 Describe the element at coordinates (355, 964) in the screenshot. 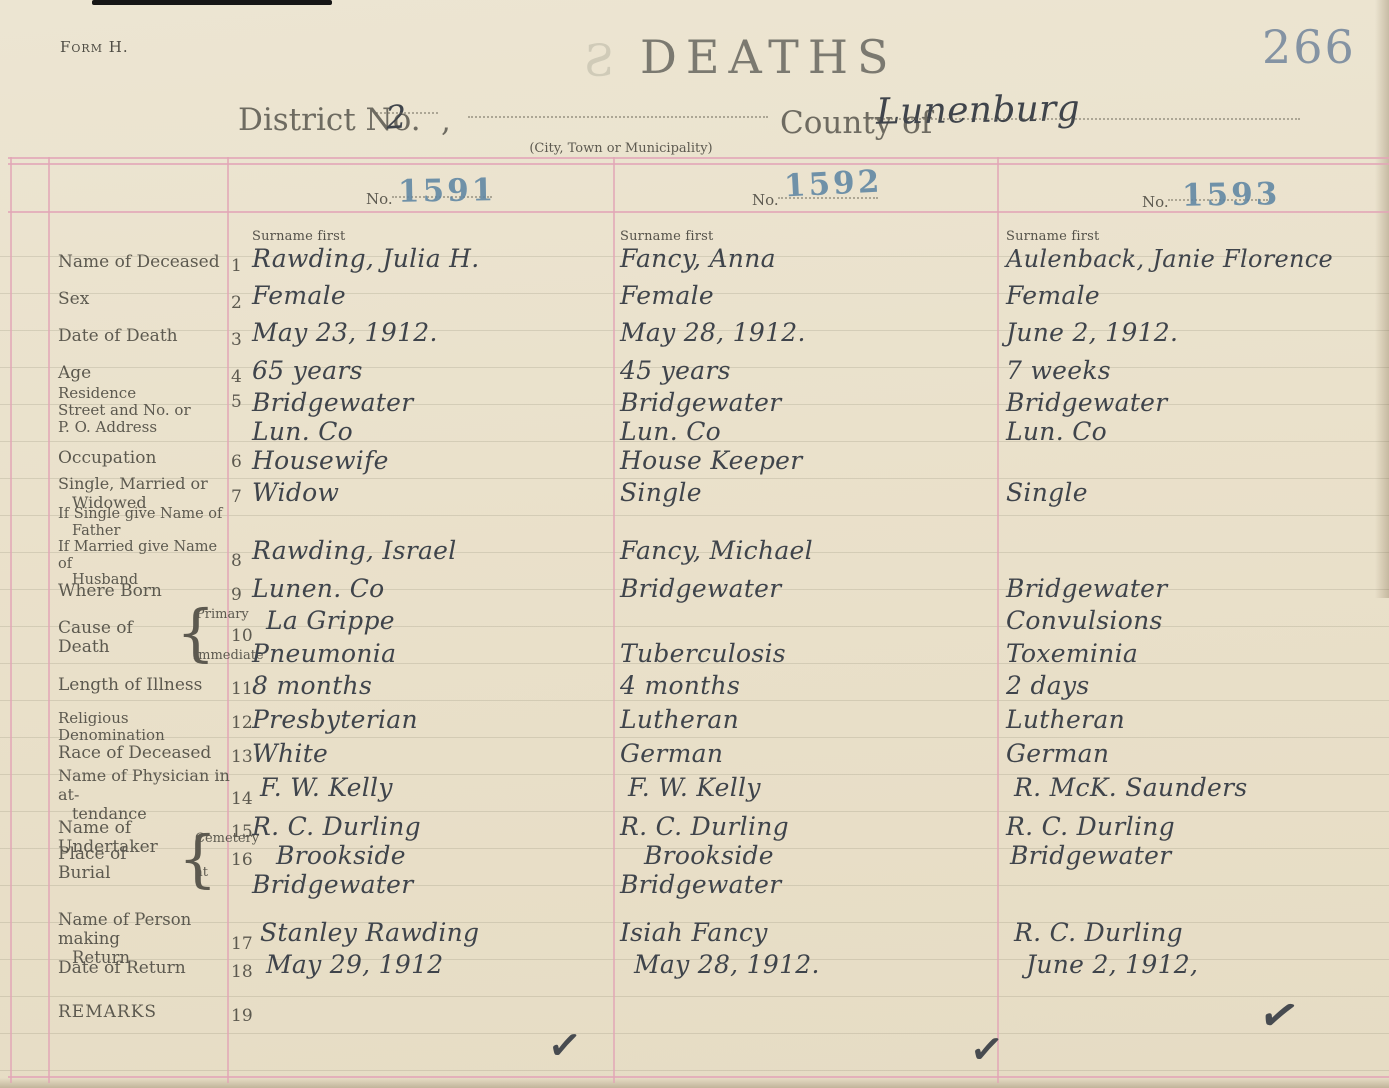

I see `entry-date-of-return: May 29, 1912` at that location.